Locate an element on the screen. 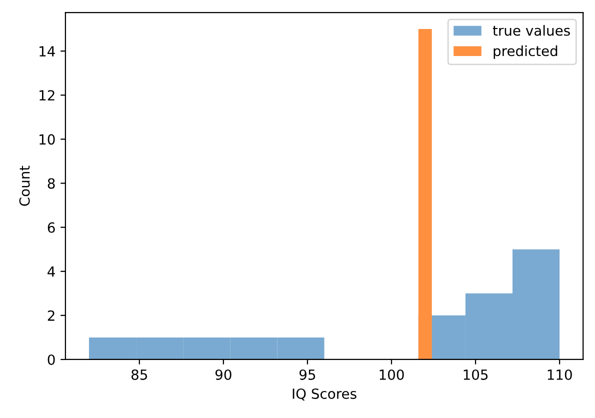  x-axis-title: IQ Scores is located at coordinates (324, 394).